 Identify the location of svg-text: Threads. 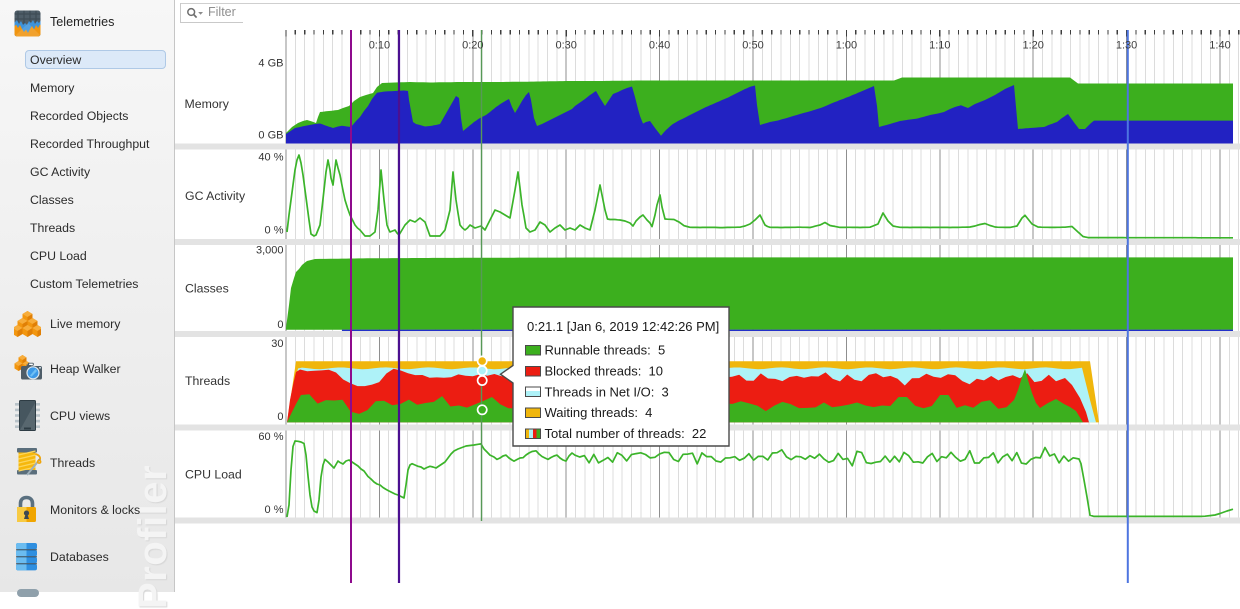
(207, 381).